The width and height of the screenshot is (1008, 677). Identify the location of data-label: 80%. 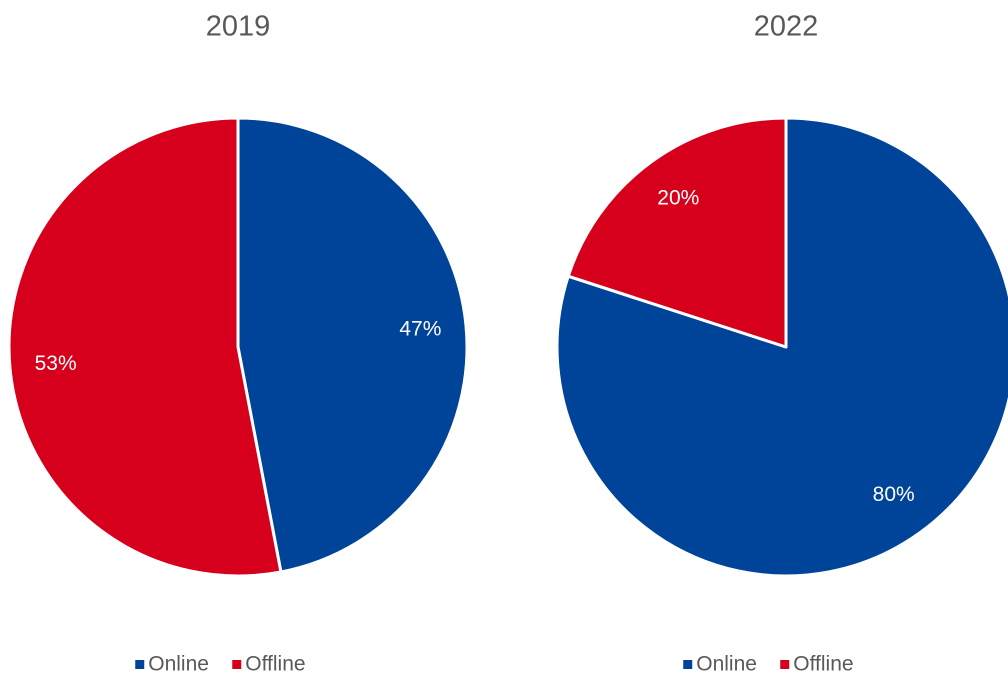
(894, 494).